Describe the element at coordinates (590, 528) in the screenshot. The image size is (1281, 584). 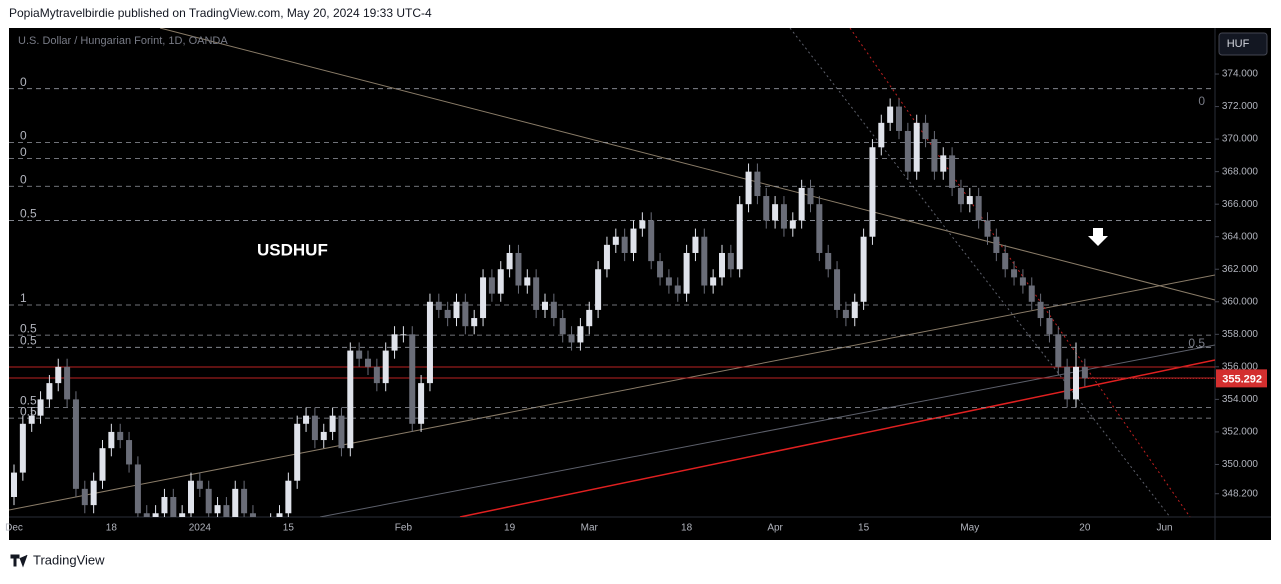
I see `x-tick-label: Mar` at that location.